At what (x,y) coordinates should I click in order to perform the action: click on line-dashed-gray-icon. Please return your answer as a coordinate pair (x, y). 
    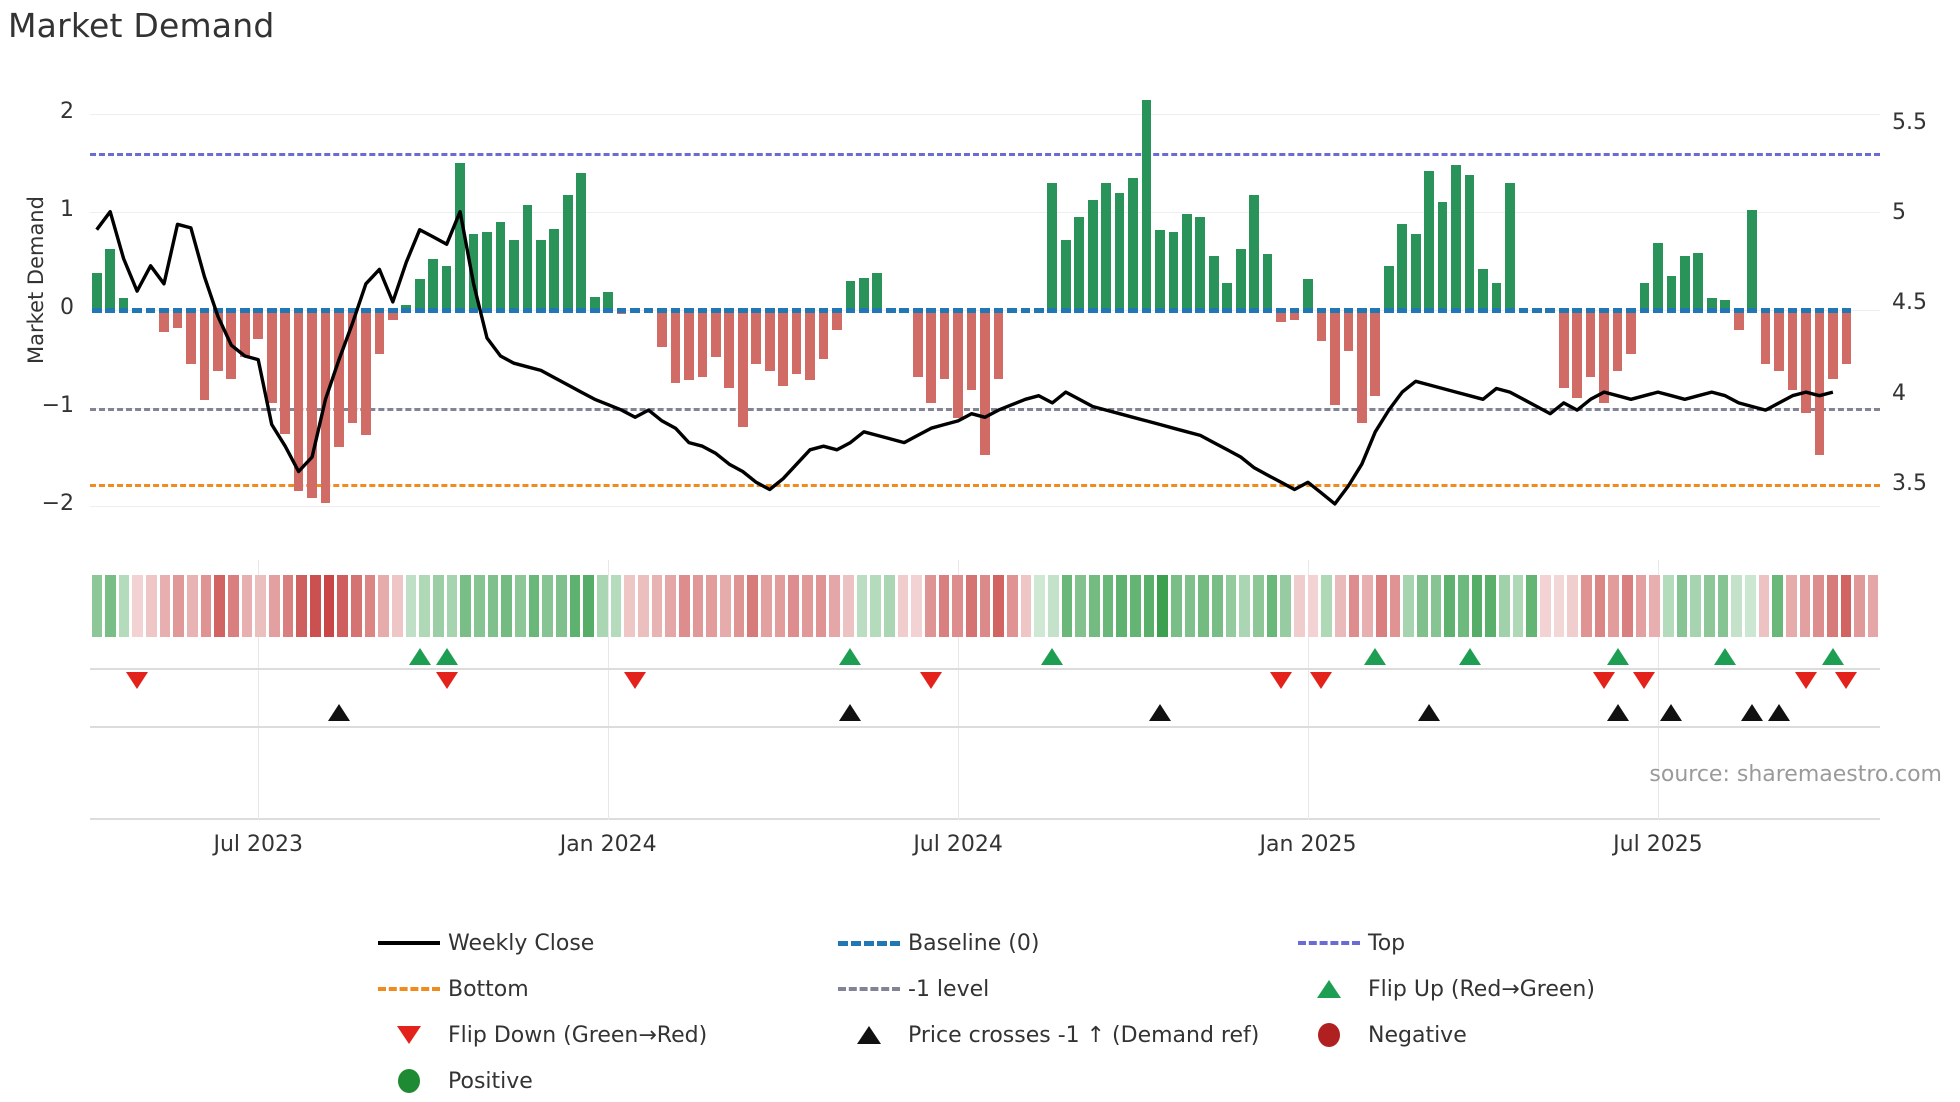
    Looking at the image, I should click on (869, 989).